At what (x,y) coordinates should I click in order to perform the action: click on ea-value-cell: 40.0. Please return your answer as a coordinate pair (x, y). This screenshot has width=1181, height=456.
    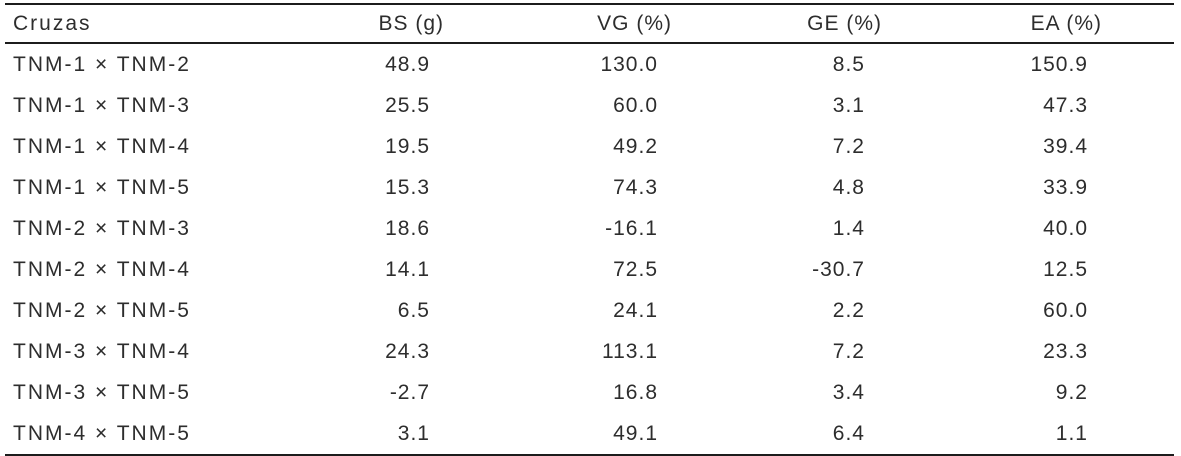
    Looking at the image, I should click on (1065, 228).